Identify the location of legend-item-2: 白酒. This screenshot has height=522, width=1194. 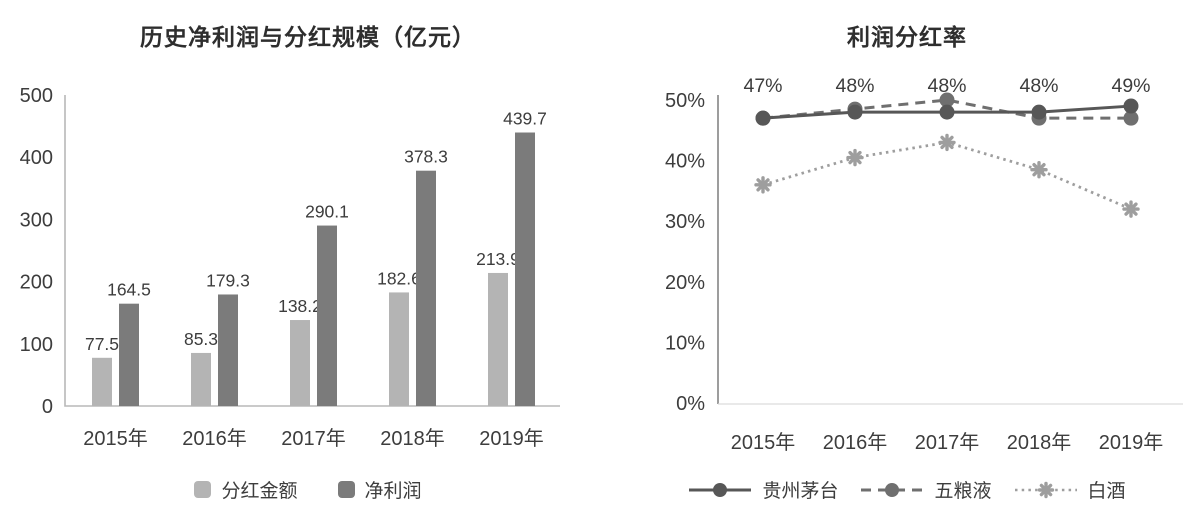
(1070, 489).